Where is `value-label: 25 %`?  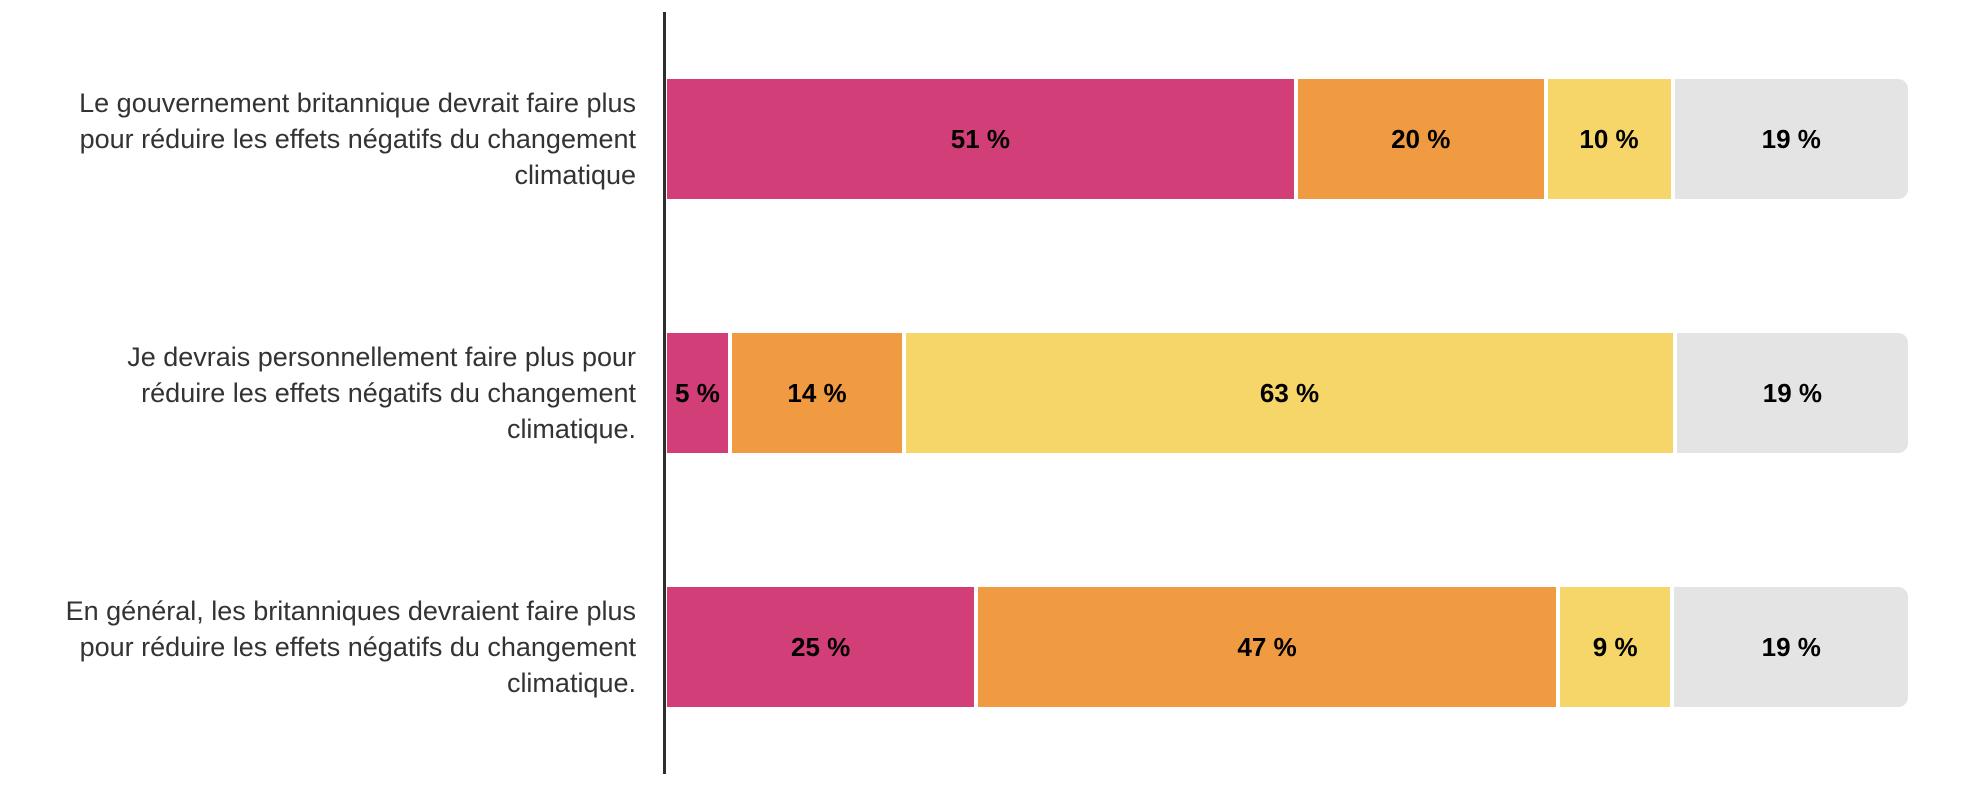 value-label: 25 % is located at coordinates (820, 646).